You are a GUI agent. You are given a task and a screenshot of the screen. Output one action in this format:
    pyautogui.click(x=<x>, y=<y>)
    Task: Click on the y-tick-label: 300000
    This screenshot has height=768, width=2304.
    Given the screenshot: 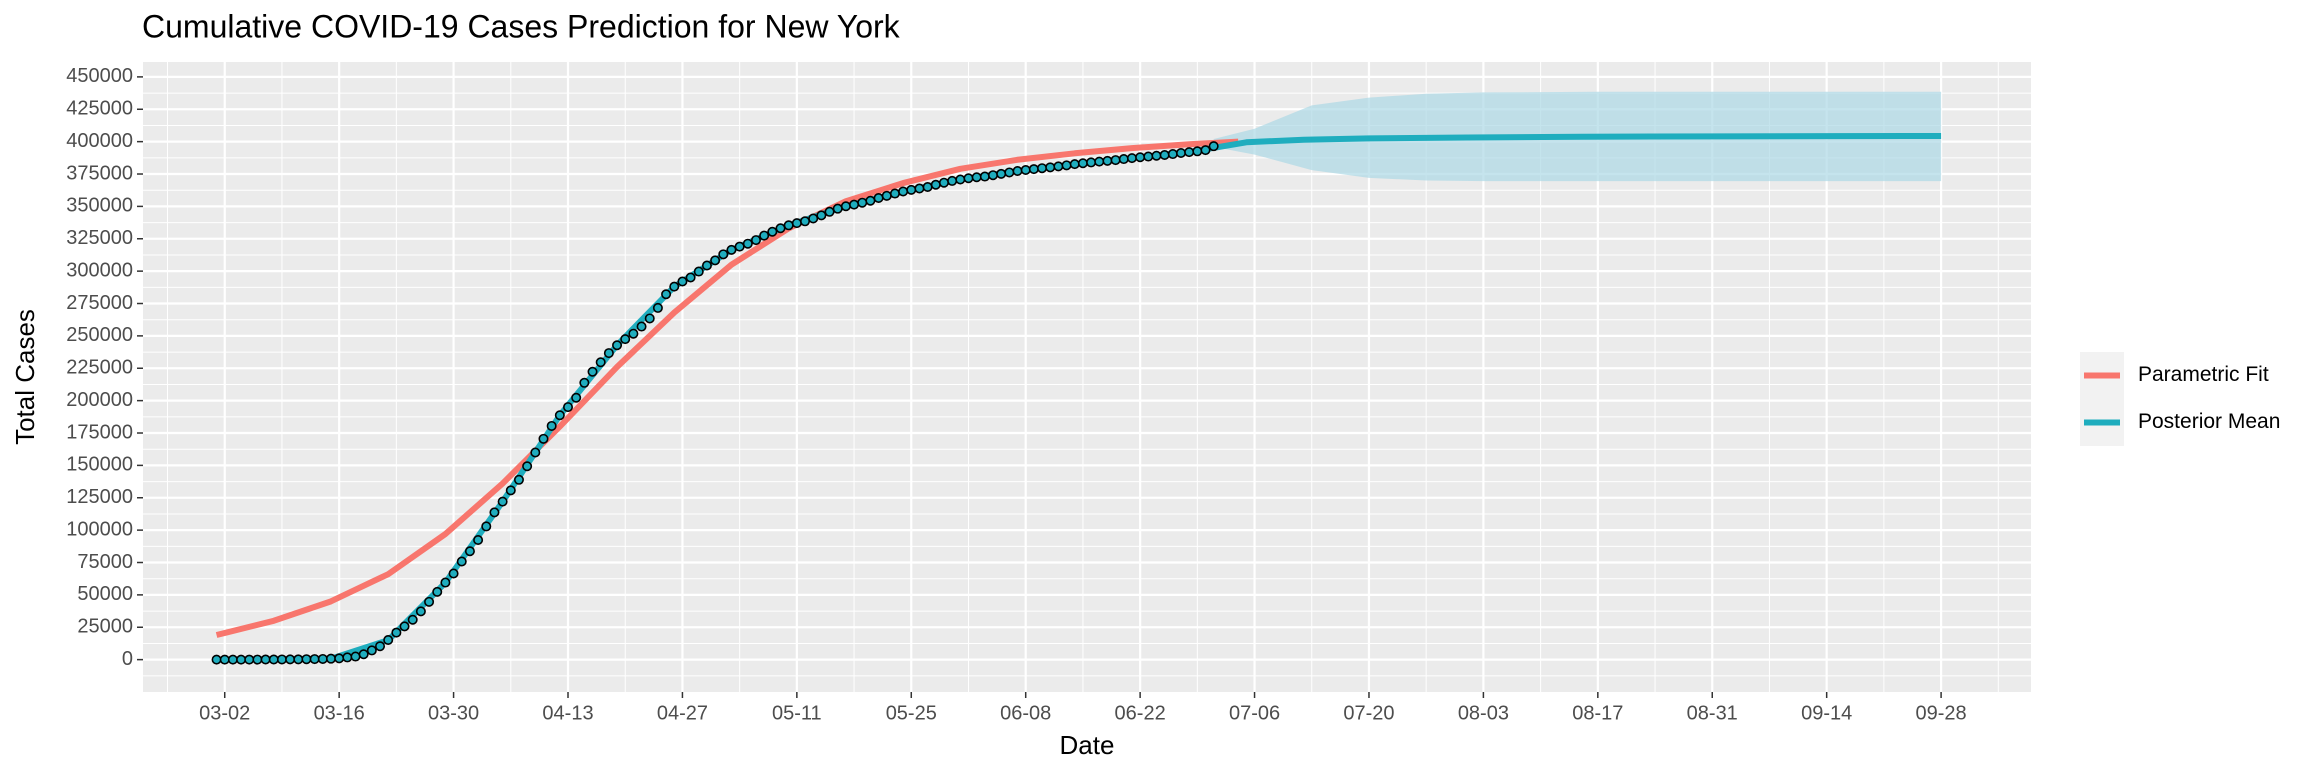 What is the action you would take?
    pyautogui.click(x=99, y=270)
    